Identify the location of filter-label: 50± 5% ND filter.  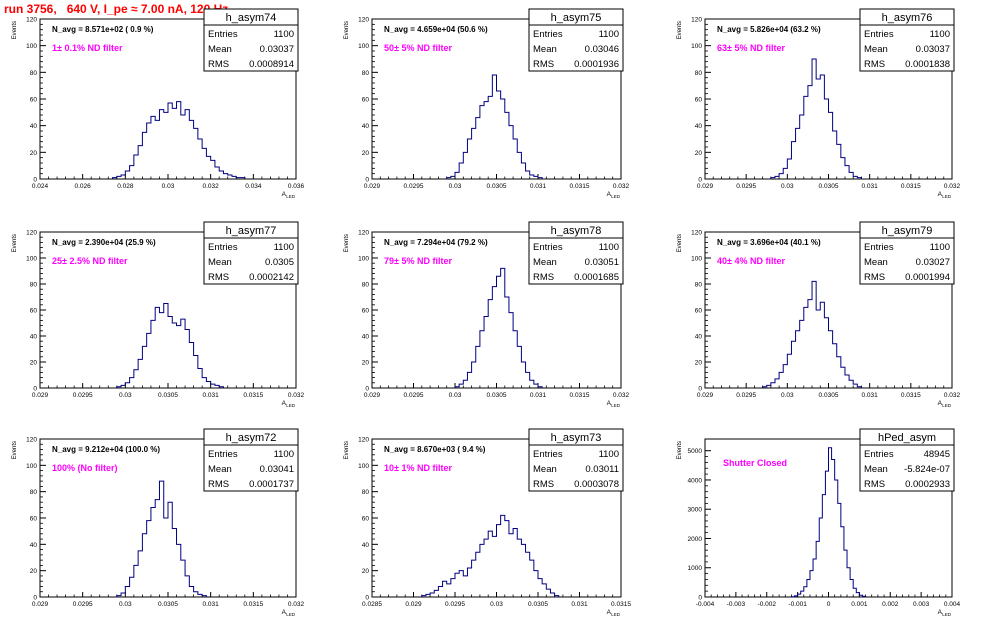
(418, 48).